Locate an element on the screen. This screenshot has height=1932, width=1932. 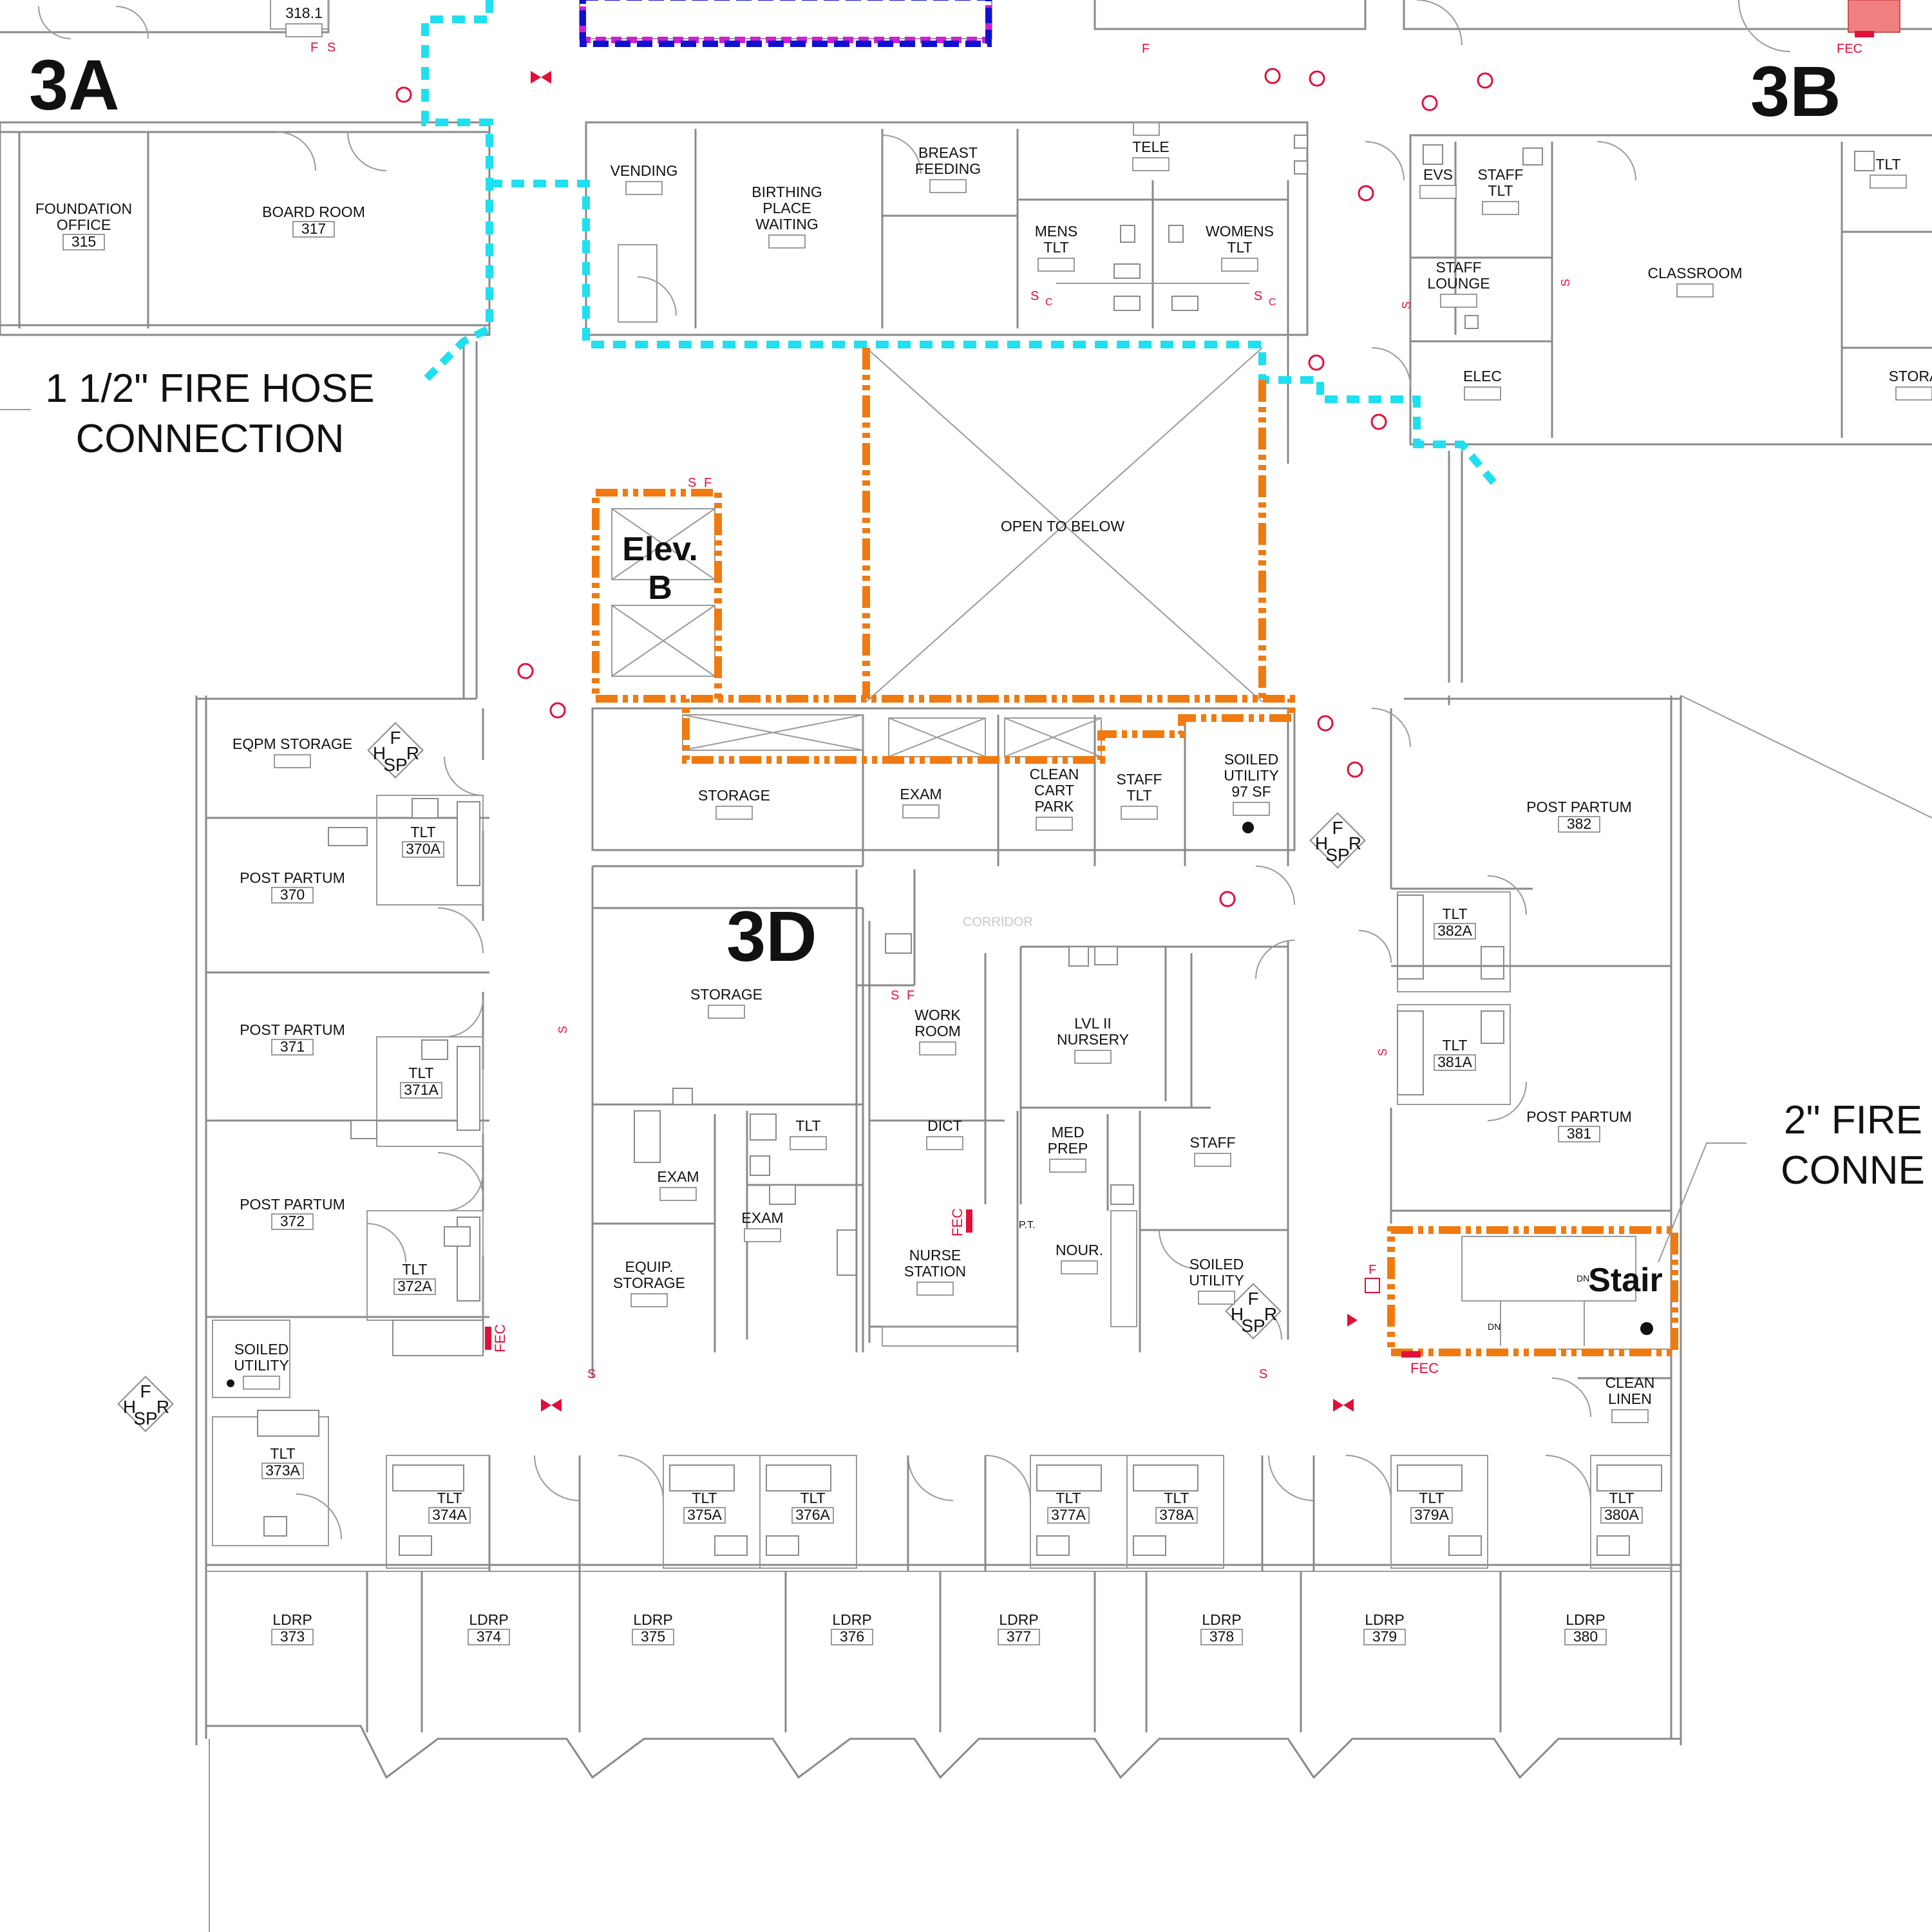
room-name: LVL II is located at coordinates (1093, 1023).